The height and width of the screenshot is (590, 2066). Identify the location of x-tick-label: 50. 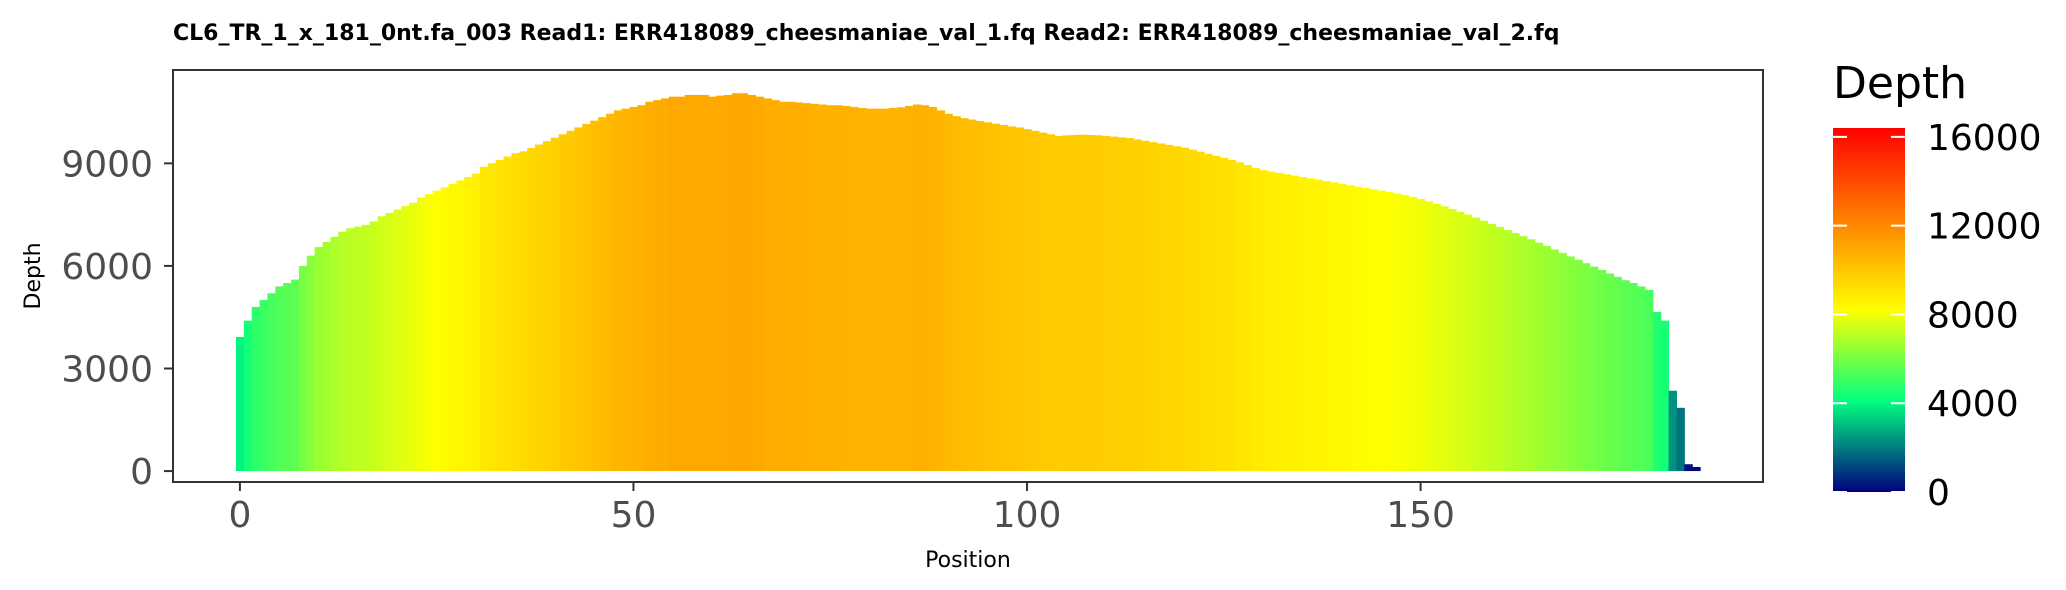
(634, 515).